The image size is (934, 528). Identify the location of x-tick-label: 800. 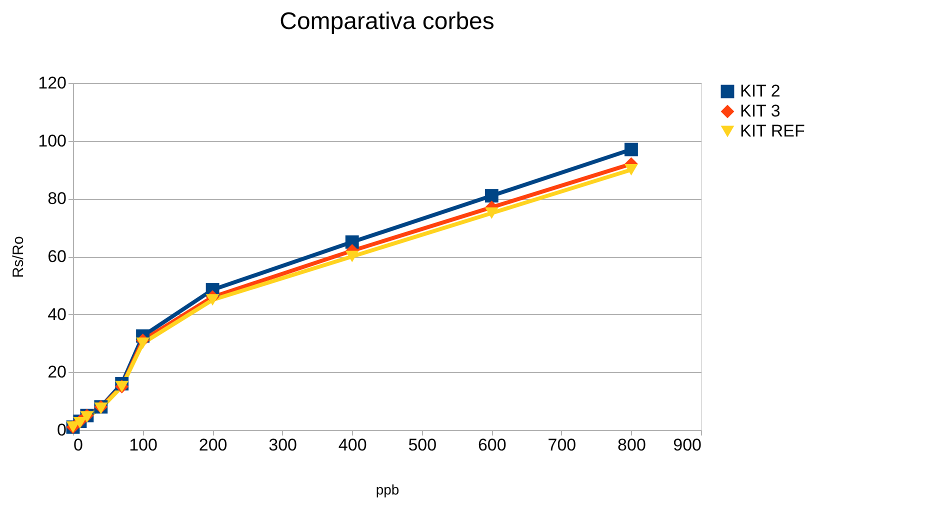
(632, 445).